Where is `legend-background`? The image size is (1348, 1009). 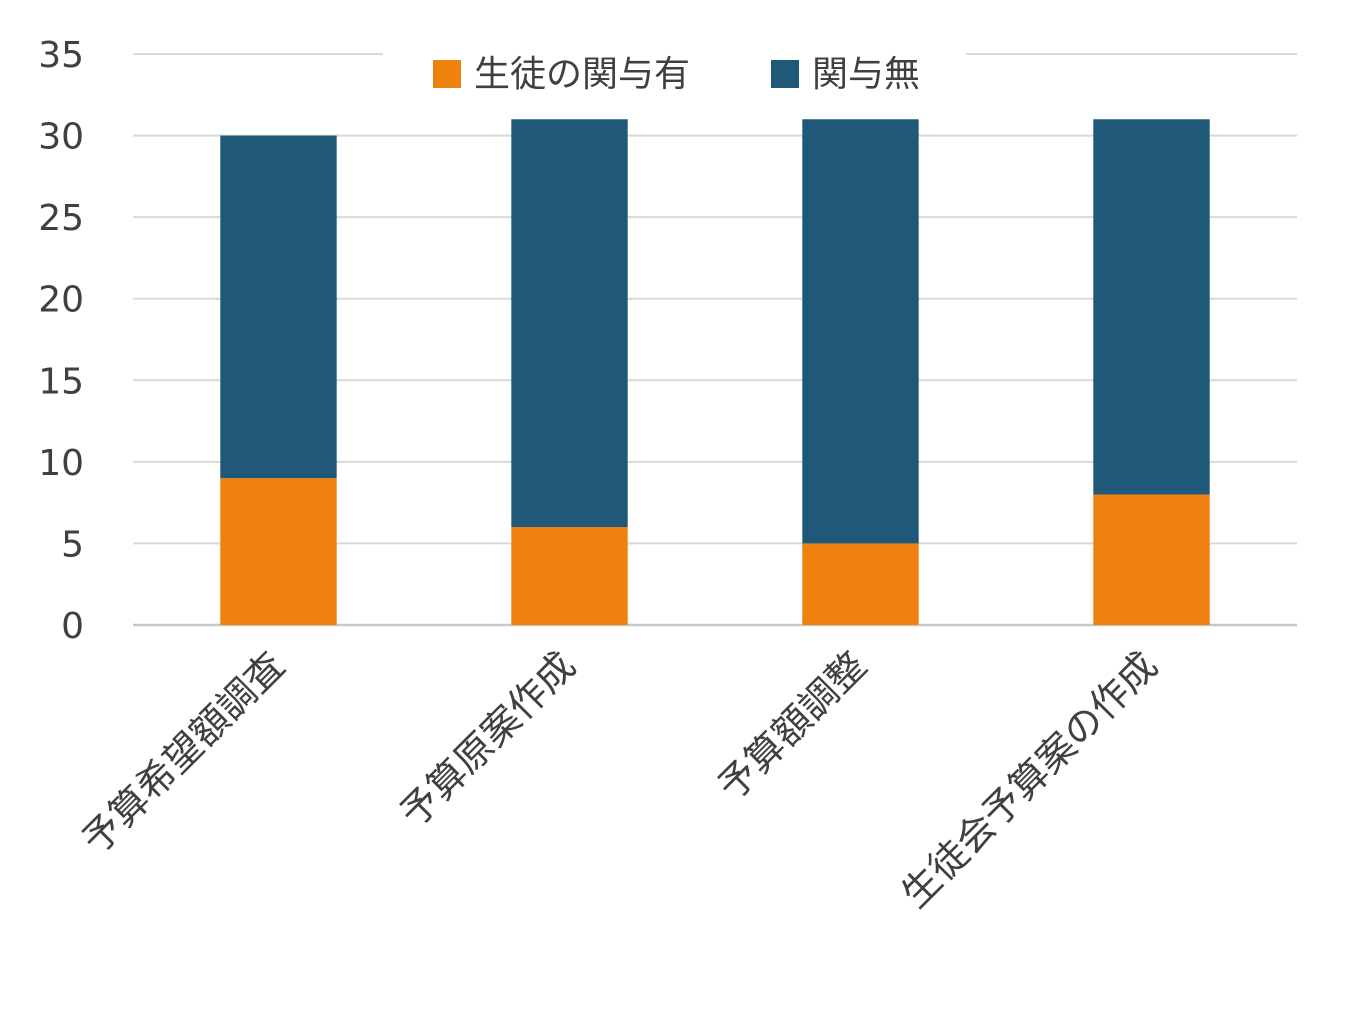
legend-background is located at coordinates (674, 56).